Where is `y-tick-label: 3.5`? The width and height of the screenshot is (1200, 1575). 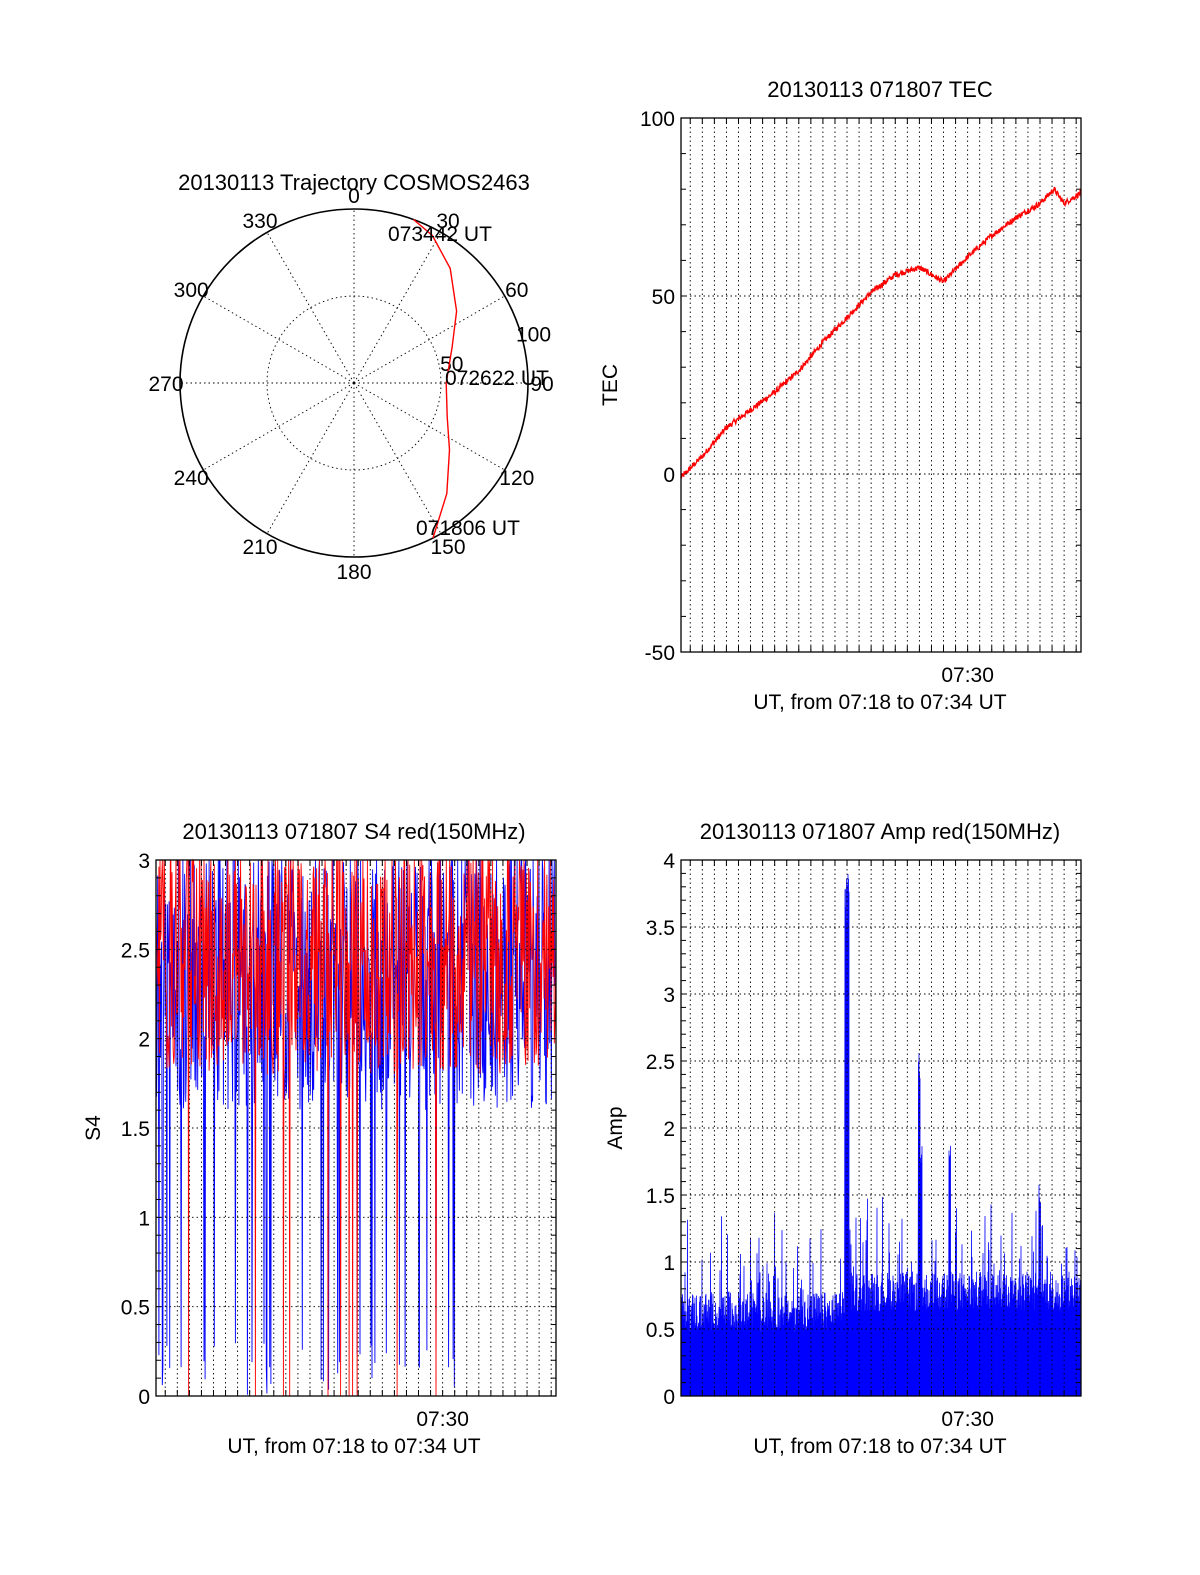 y-tick-label: 3.5 is located at coordinates (660, 928).